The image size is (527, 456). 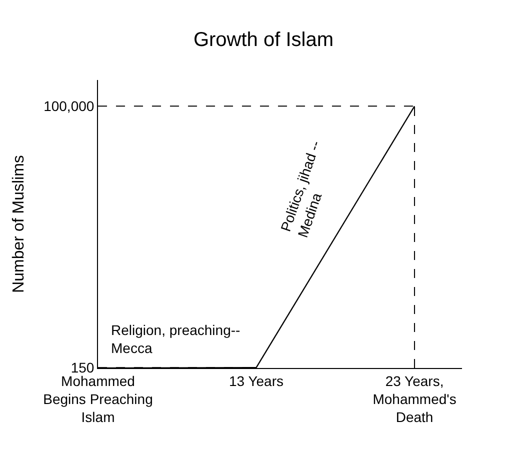 I want to click on y-axis-title: Number of Muslims, so click(x=19, y=224).